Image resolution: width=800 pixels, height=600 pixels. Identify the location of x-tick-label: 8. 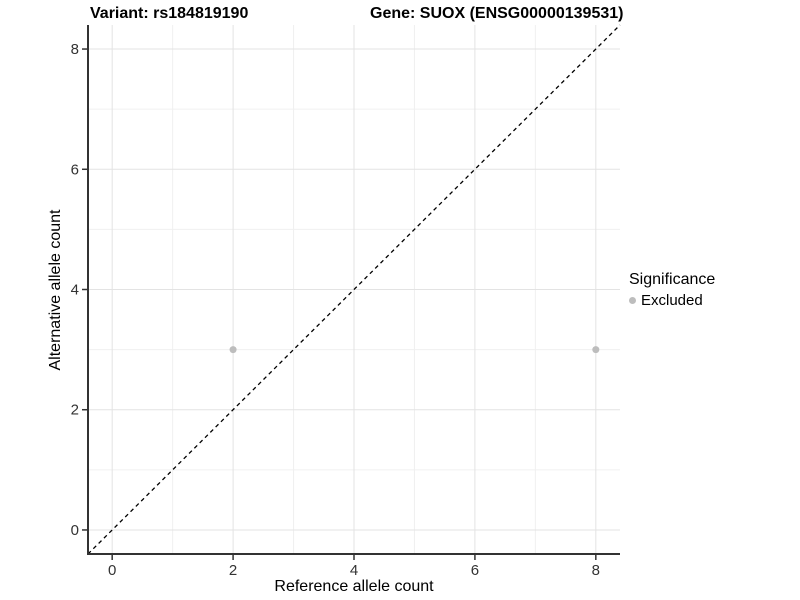
(596, 570).